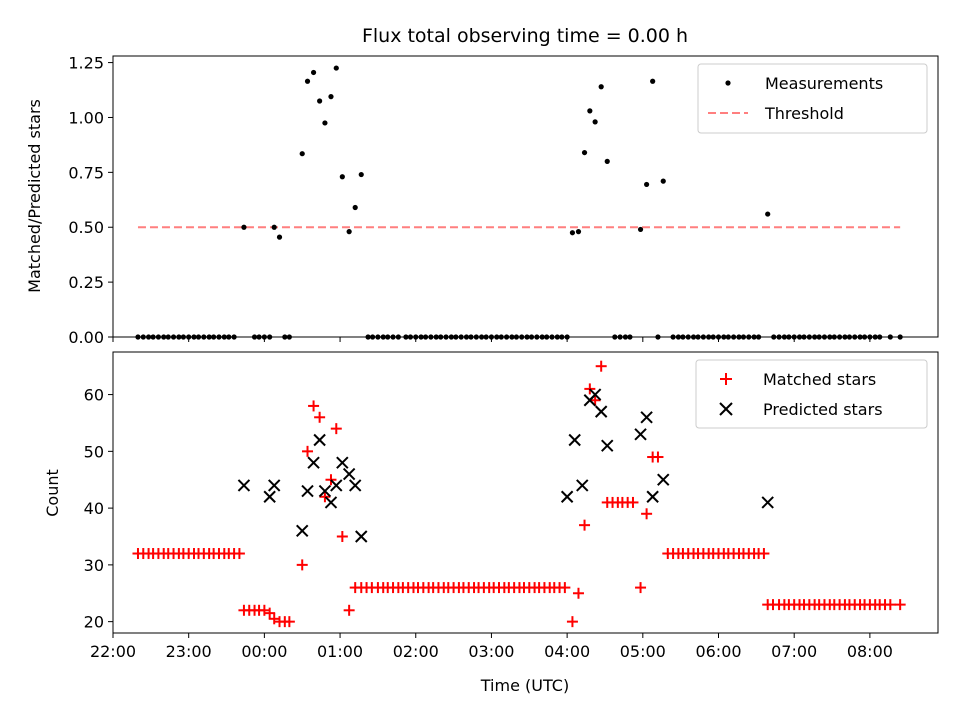  I want to click on bottom-y-ticks: 20 30 40 50 60, so click(98, 509).